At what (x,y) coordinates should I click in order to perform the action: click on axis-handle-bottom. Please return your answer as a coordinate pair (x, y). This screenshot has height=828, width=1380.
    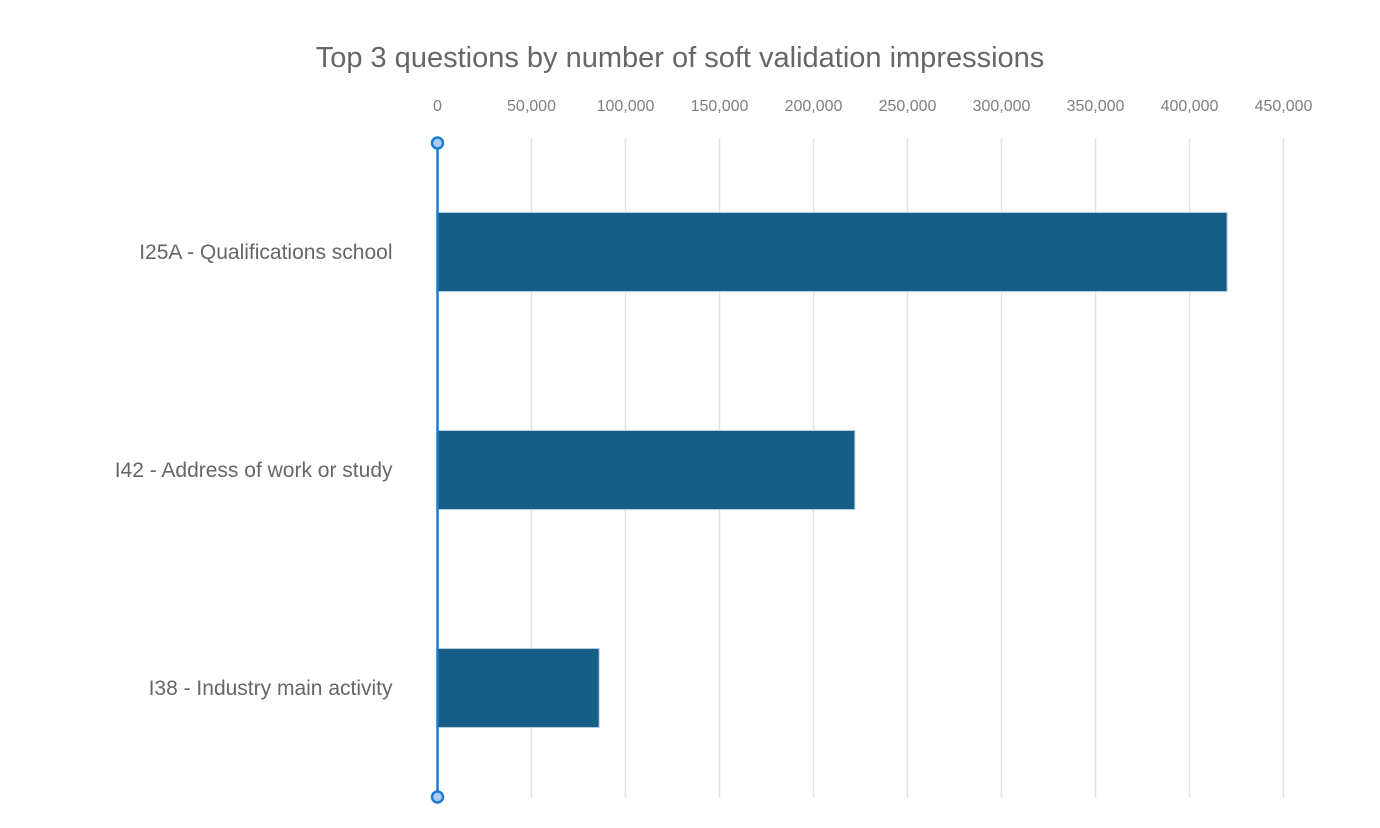
    Looking at the image, I should click on (437, 797).